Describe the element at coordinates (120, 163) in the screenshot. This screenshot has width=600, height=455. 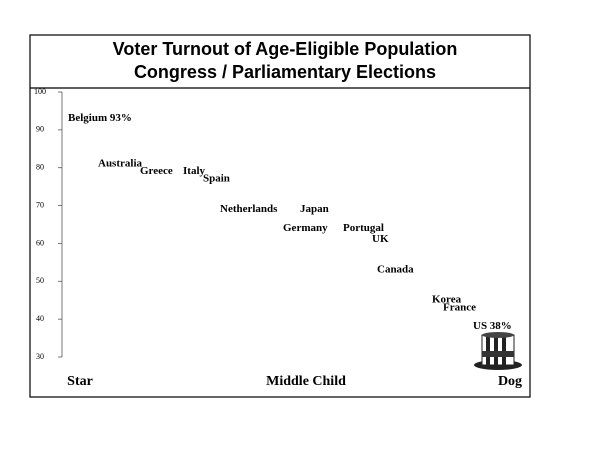
I see `point-label: Australia` at that location.